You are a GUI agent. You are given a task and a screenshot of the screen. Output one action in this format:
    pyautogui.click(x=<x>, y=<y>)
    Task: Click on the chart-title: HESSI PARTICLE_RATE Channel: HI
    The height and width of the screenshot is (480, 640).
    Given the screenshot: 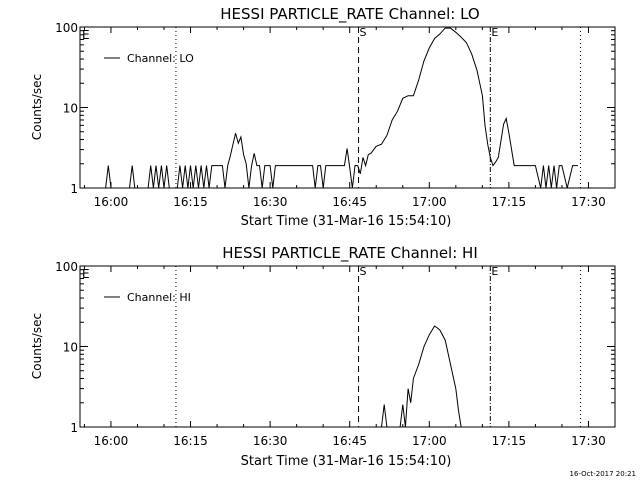 What is the action you would take?
    pyautogui.click(x=350, y=253)
    